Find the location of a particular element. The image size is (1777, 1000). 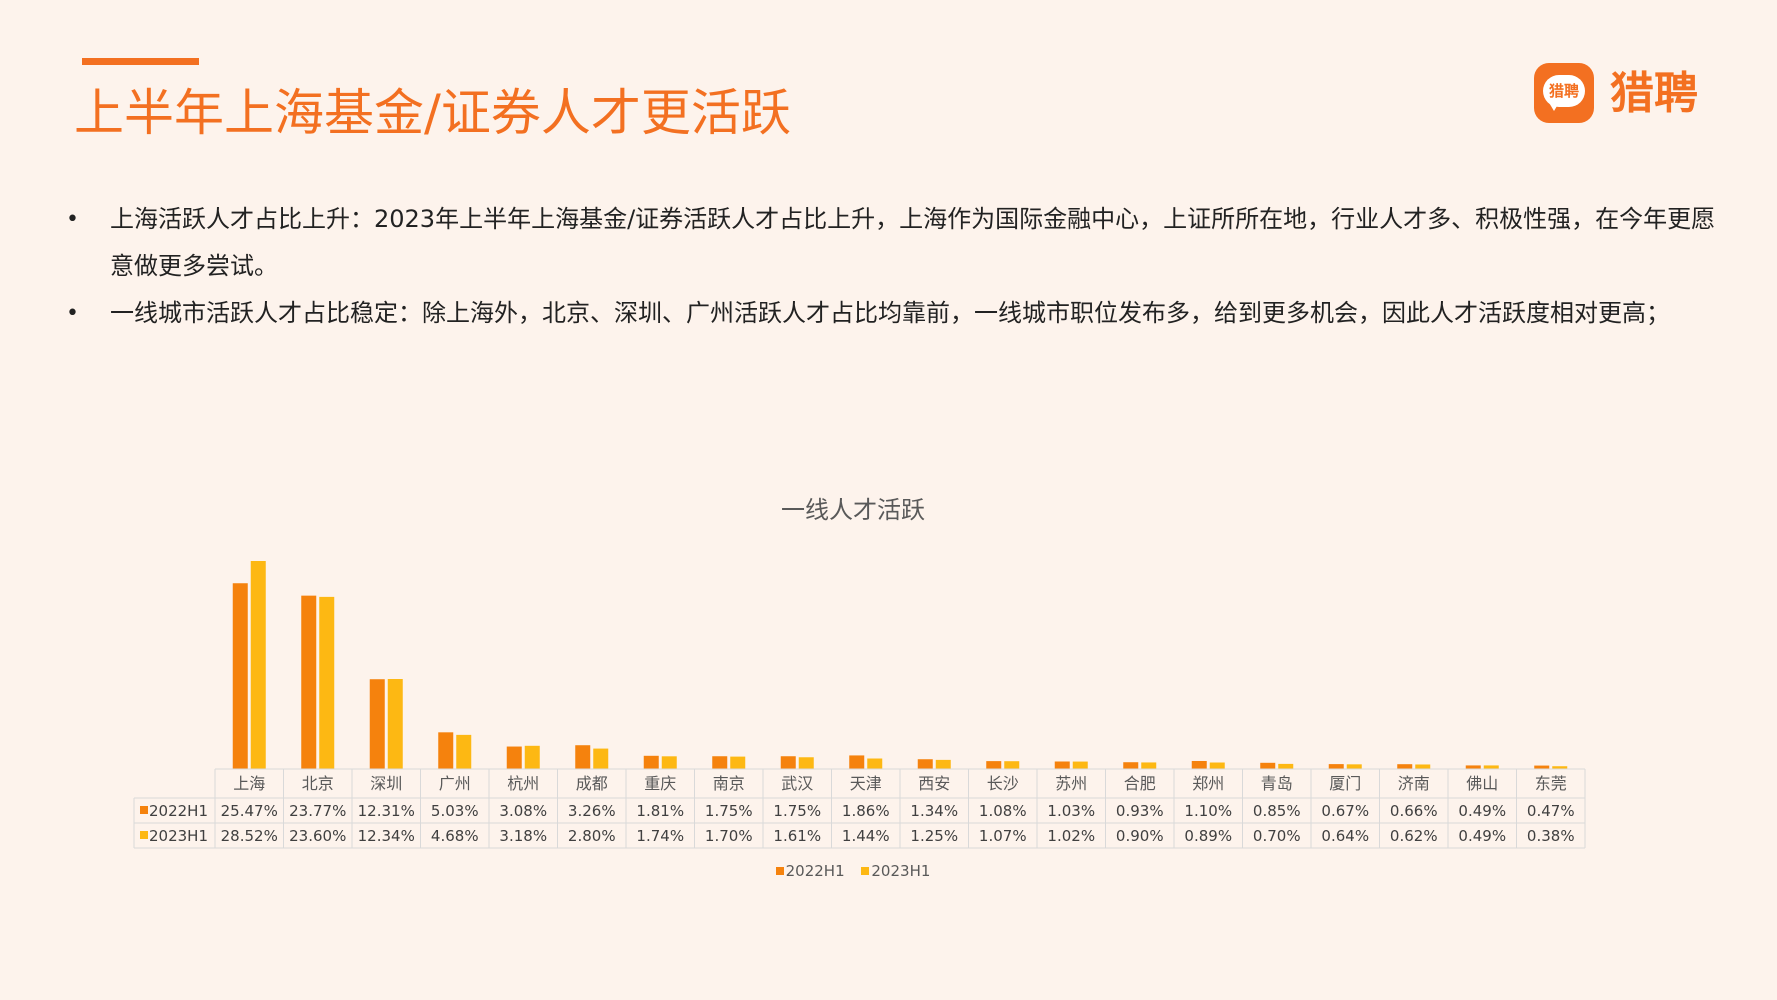

data-label: 0.47% is located at coordinates (1551, 811).